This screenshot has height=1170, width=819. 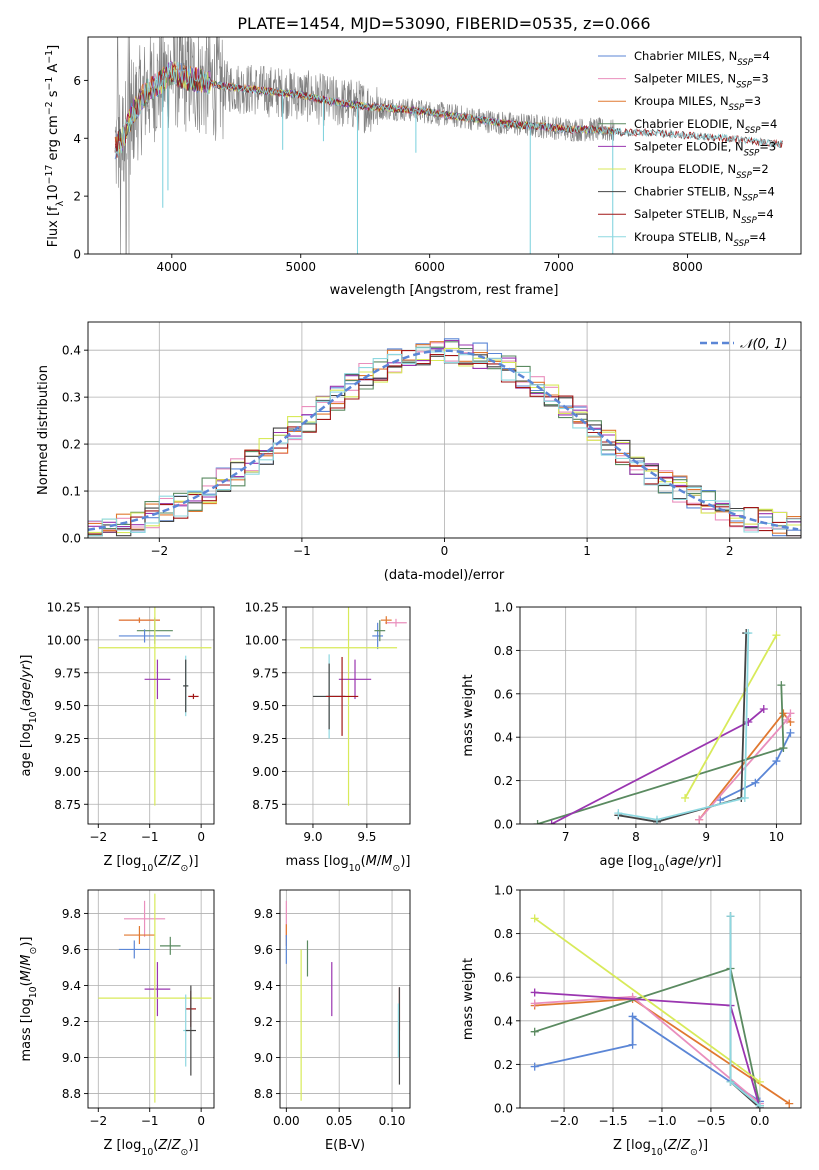 What do you see at coordinates (710, 1121) in the screenshot?
I see `x-tick-label: −0.5` at bounding box center [710, 1121].